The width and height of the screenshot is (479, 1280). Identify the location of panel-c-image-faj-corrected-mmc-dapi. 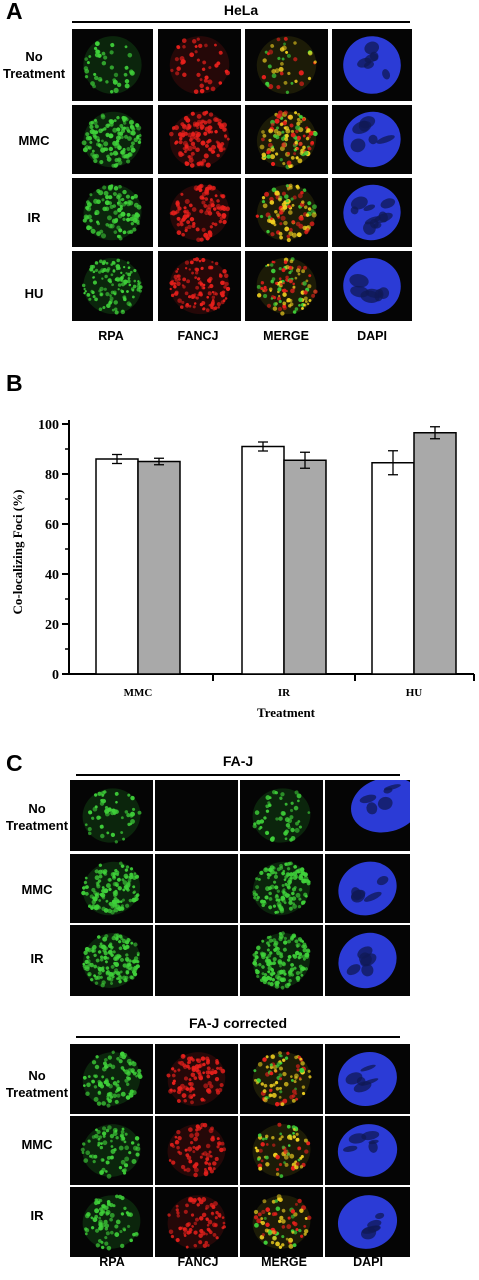
(367, 1150).